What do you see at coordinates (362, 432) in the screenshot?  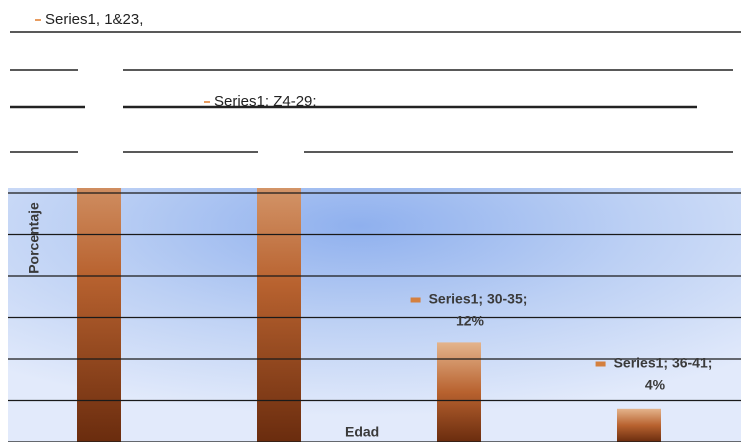 I see `x-axis-title: Edad` at bounding box center [362, 432].